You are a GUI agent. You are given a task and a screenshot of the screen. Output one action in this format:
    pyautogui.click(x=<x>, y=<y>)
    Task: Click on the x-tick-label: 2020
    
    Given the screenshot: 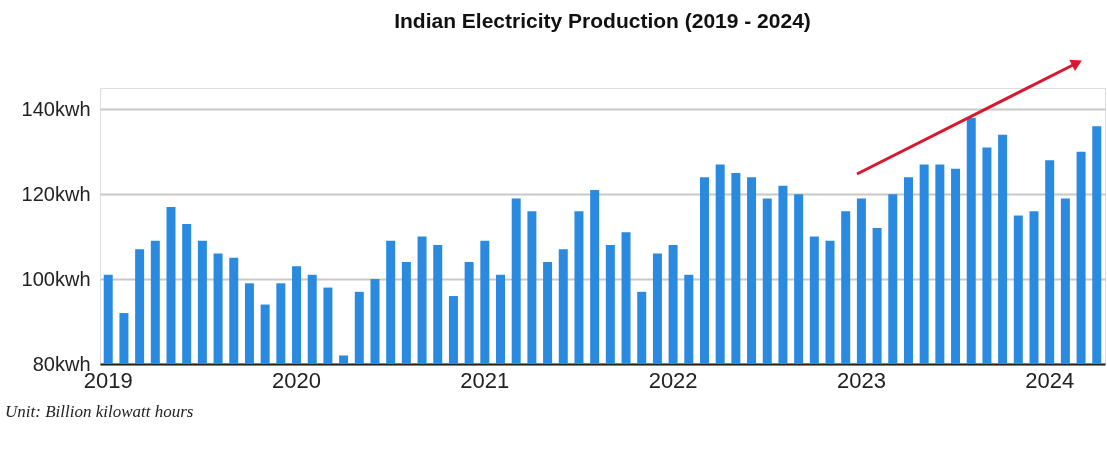 What is the action you would take?
    pyautogui.click(x=296, y=380)
    